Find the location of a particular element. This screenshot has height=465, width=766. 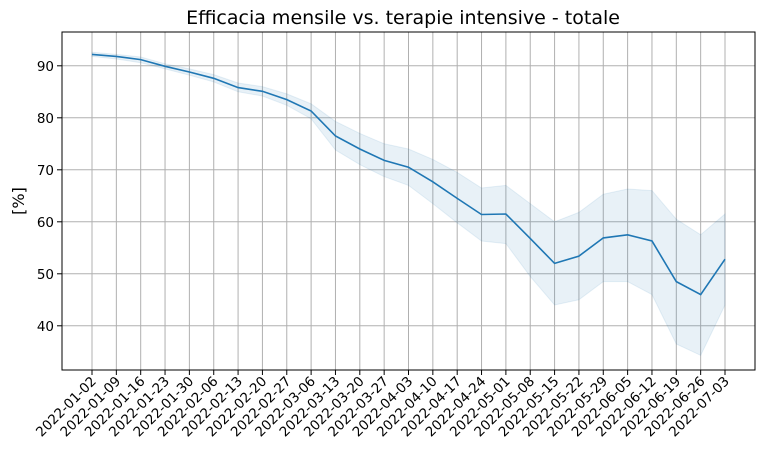

y-tick-label: 60 is located at coordinates (45, 223).